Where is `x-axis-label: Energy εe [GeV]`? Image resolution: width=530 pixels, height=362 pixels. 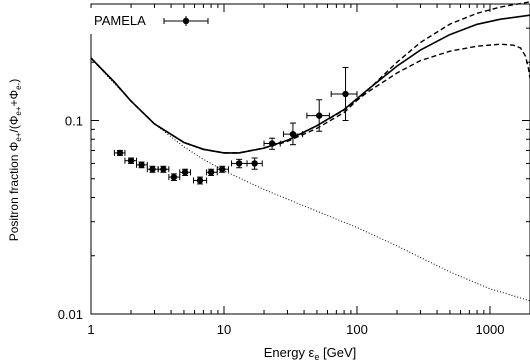
x-axis-label: Energy εe [GeV] is located at coordinates (310, 353).